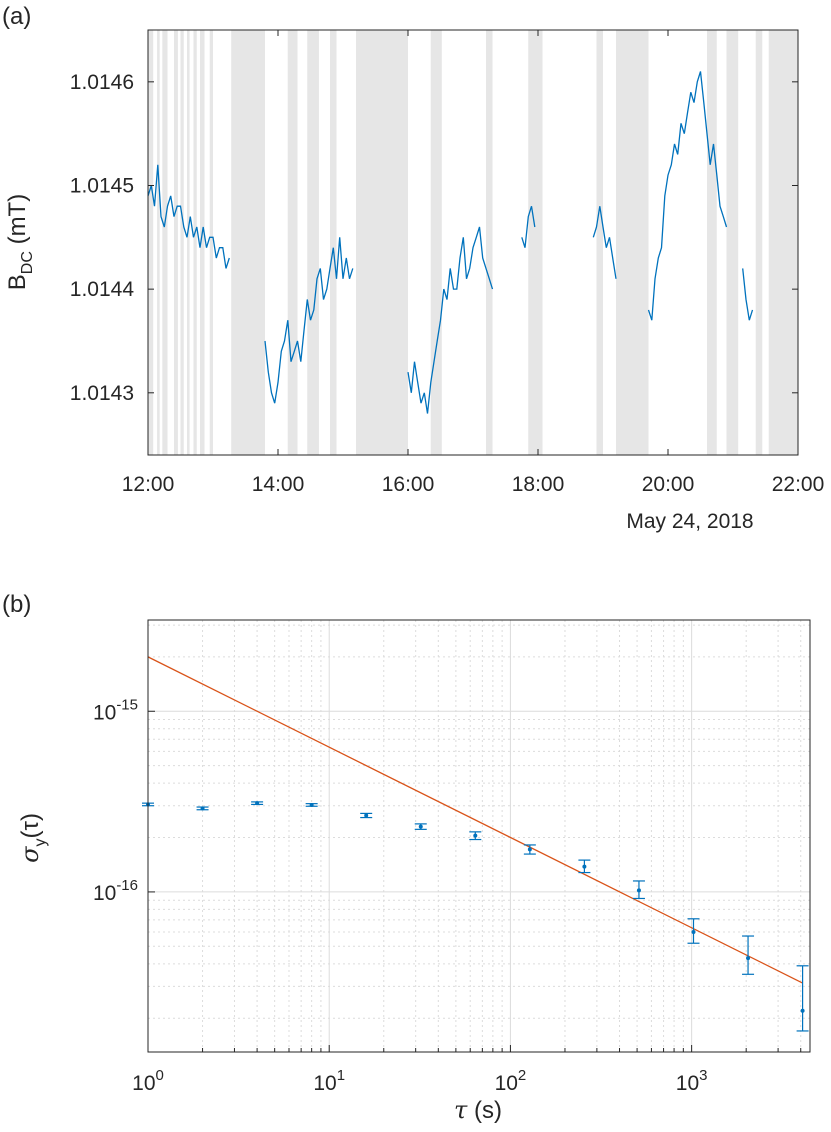 The width and height of the screenshot is (831, 1132). What do you see at coordinates (478, 1110) in the screenshot?
I see `panel-b-x-axis-label: τ (s)` at bounding box center [478, 1110].